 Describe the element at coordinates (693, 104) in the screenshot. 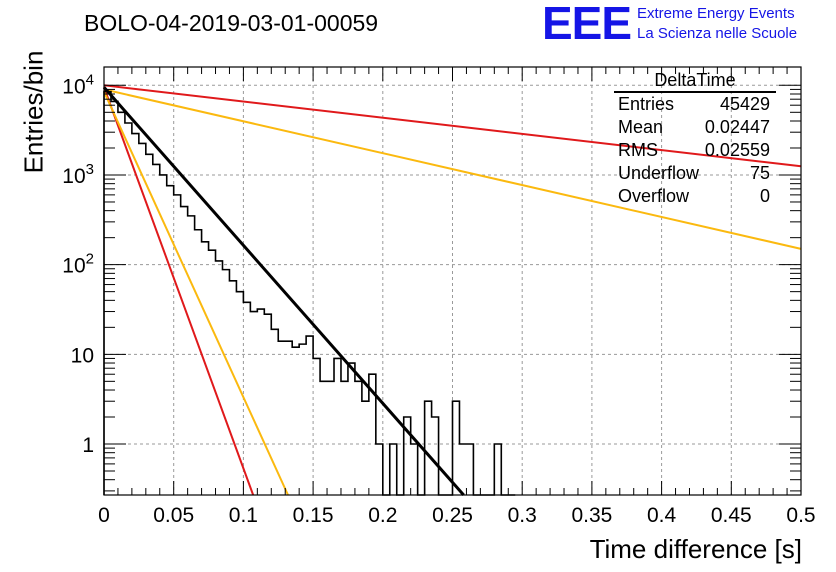

I see `stats-row-entries: Entries 45429` at that location.